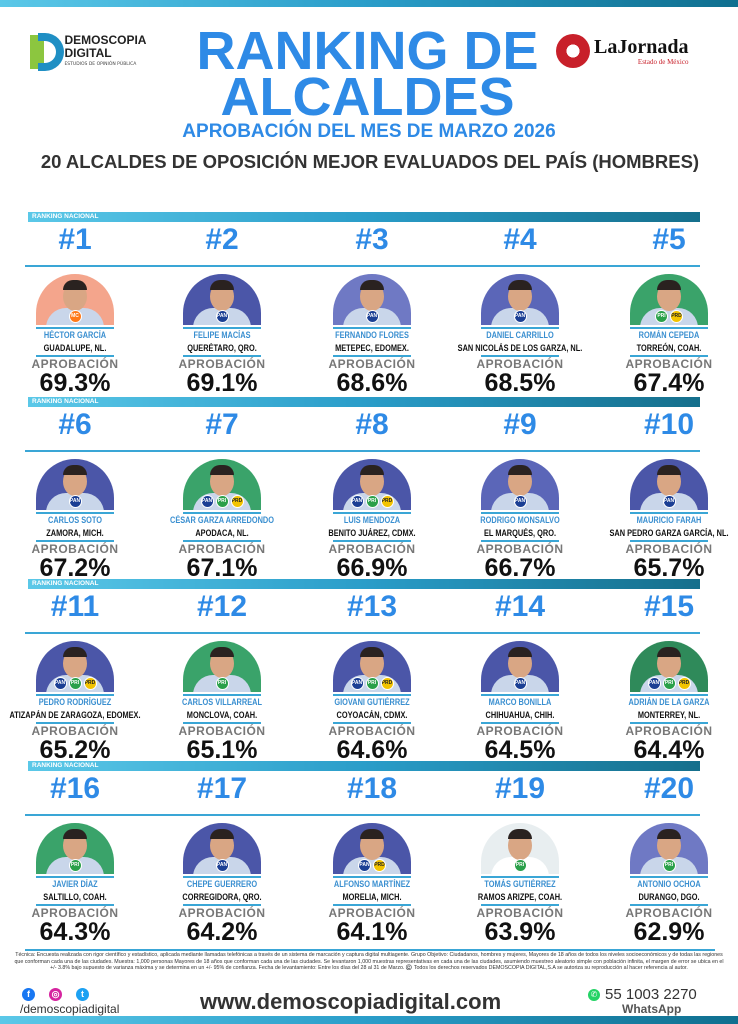 The height and width of the screenshot is (1024, 738). I want to click on partner-sub: Estado de México, so click(663, 61).